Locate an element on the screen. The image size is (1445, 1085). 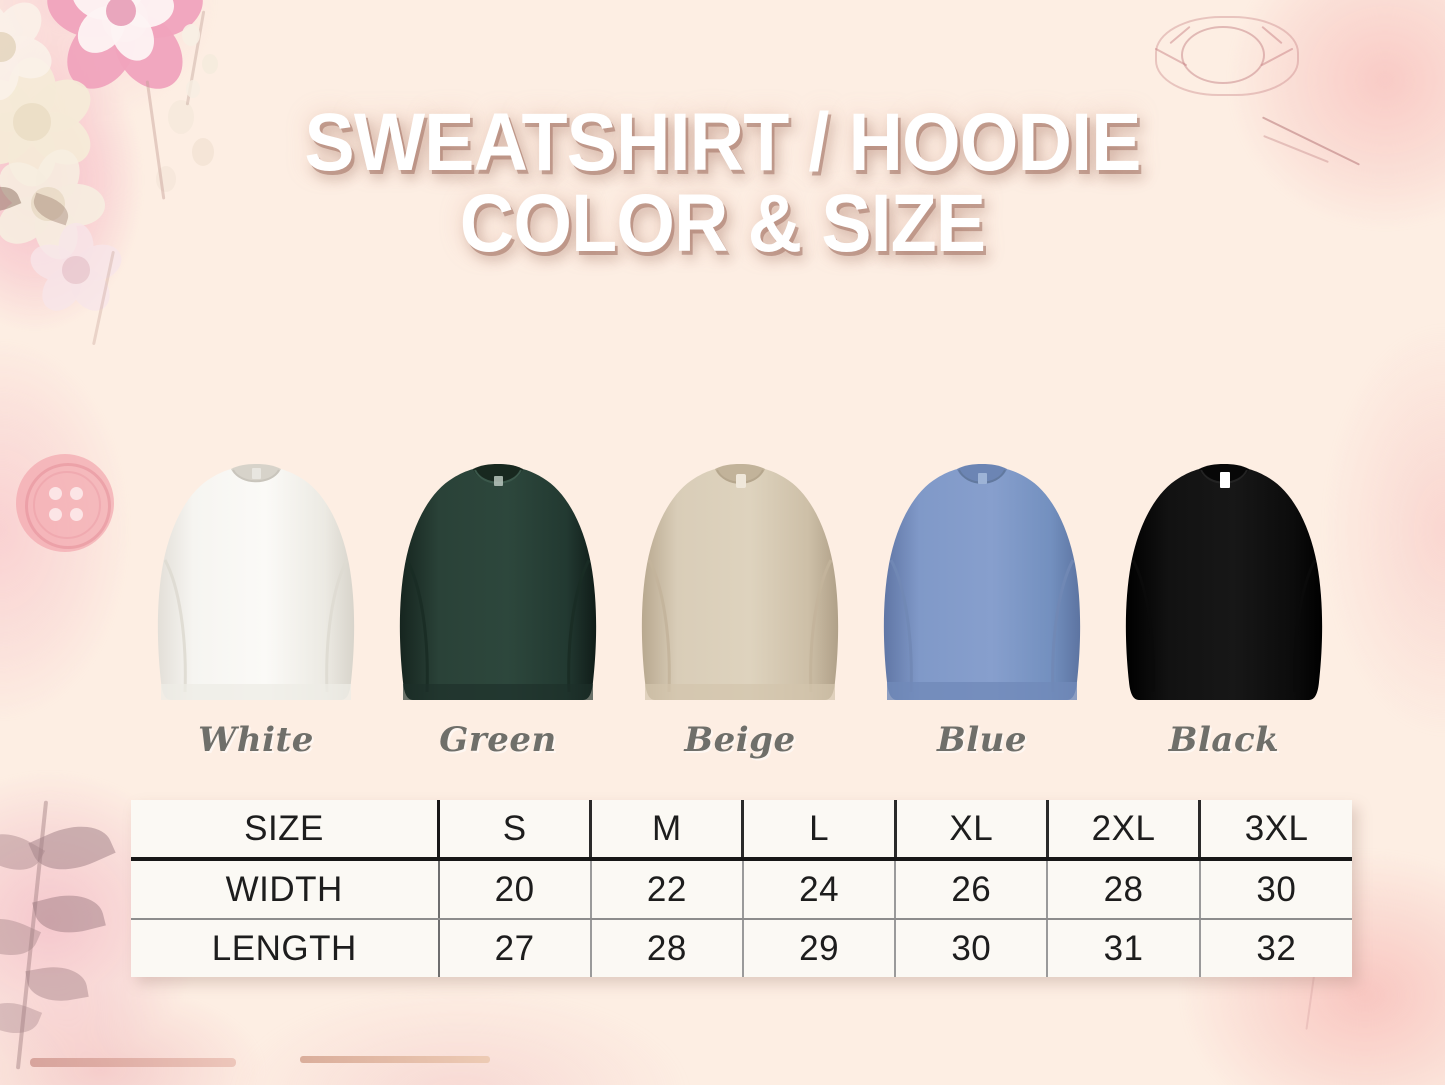
pink-blossom-icon is located at coordinates (125, 51).